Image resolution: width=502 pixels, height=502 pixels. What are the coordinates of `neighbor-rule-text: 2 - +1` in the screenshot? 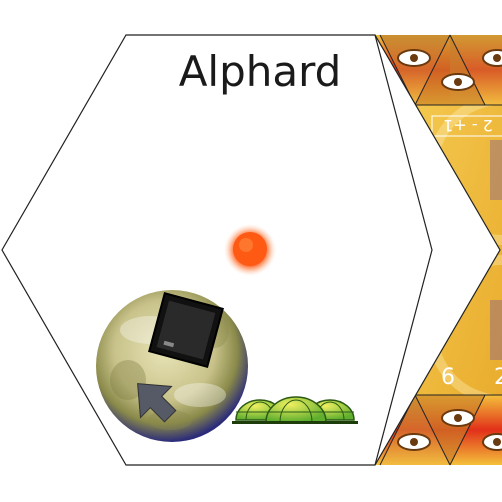 It's located at (466, 126).